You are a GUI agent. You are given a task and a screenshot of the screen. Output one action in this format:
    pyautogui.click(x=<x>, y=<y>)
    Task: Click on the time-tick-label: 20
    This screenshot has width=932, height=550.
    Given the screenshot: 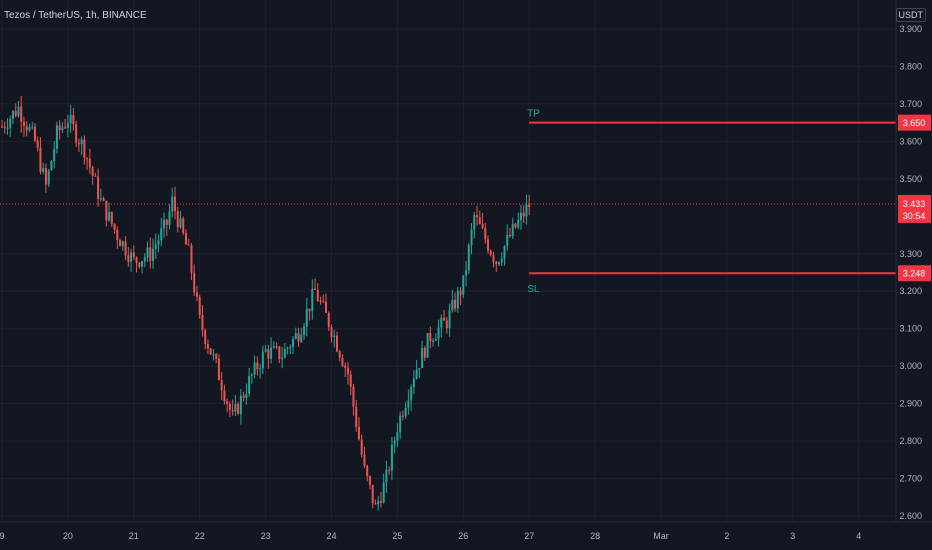 What is the action you would take?
    pyautogui.click(x=68, y=536)
    